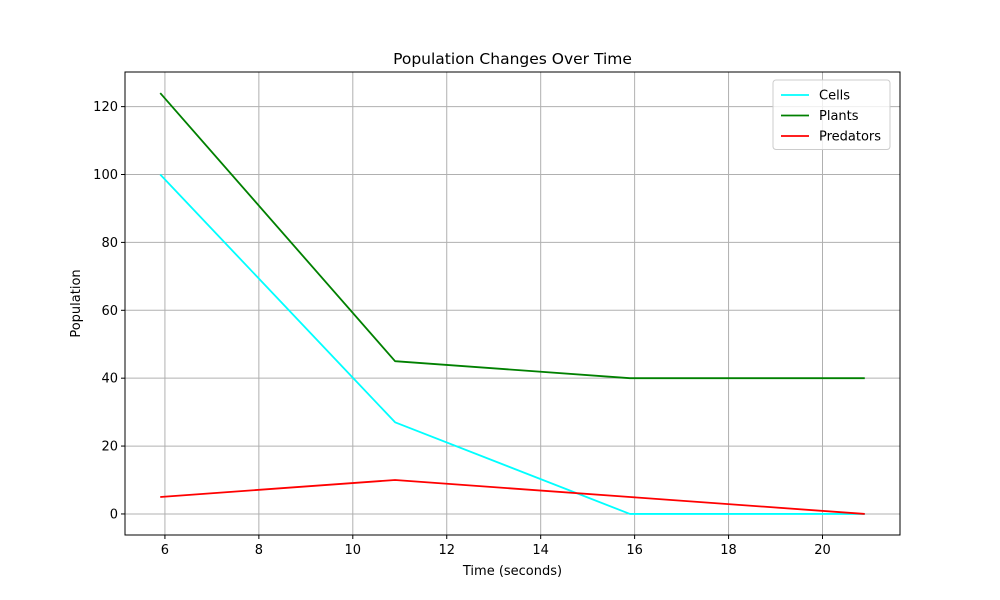  What do you see at coordinates (353, 550) in the screenshot?
I see `x-tick-label: 10` at bounding box center [353, 550].